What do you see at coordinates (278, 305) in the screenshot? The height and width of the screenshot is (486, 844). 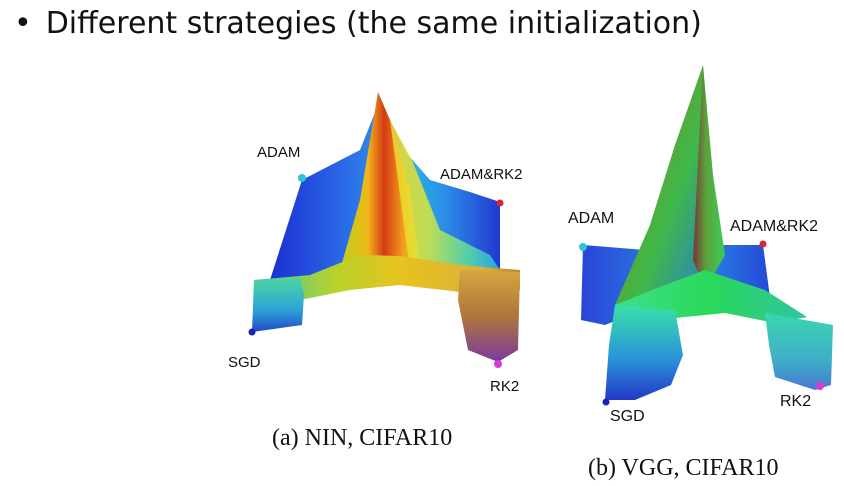 I see `nin-surface-left-foot` at bounding box center [278, 305].